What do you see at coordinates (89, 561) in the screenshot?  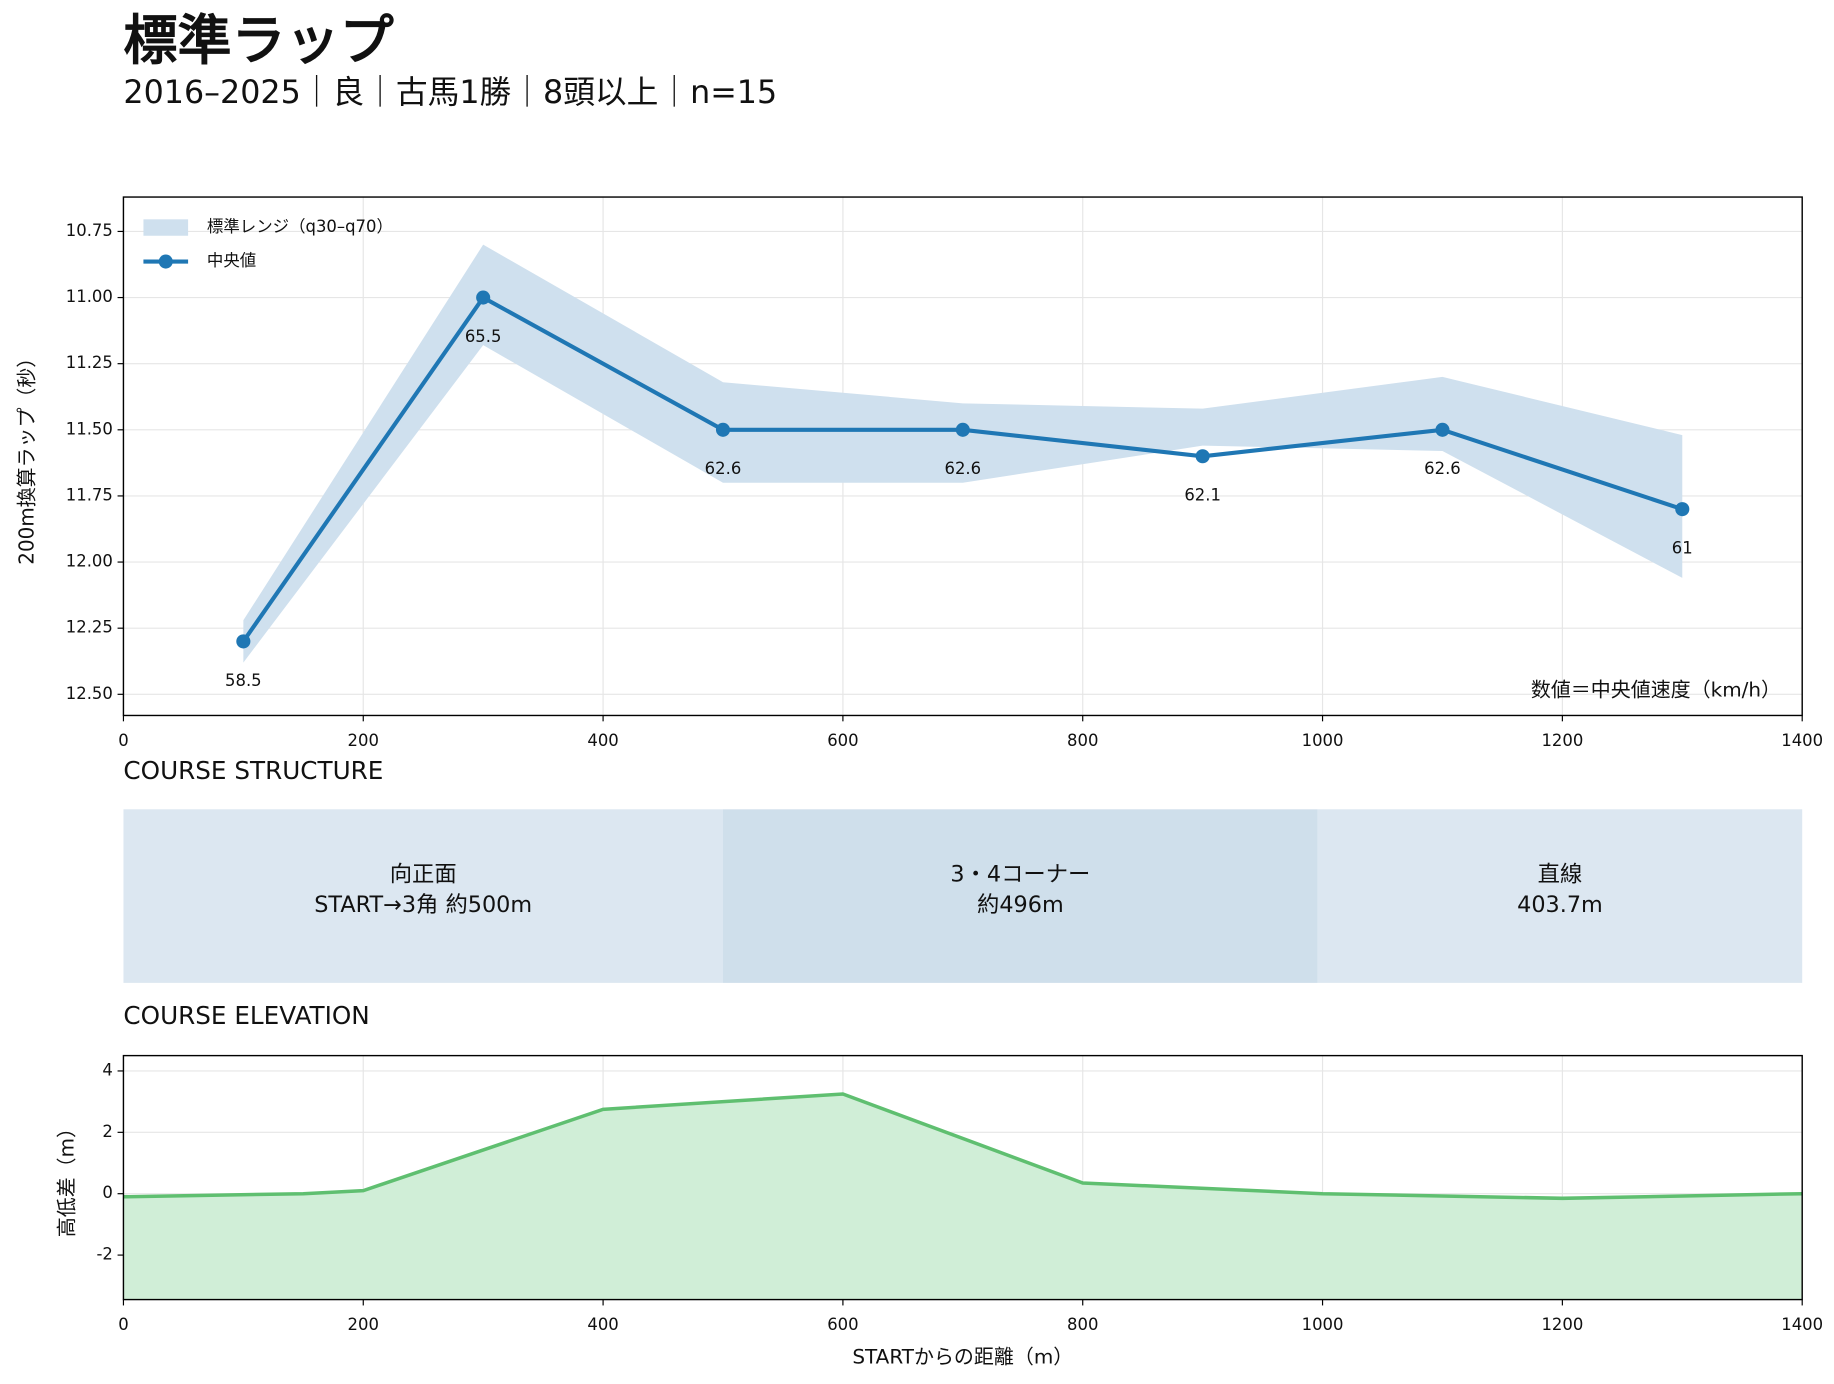 I see `y-tick-label: 12.00` at bounding box center [89, 561].